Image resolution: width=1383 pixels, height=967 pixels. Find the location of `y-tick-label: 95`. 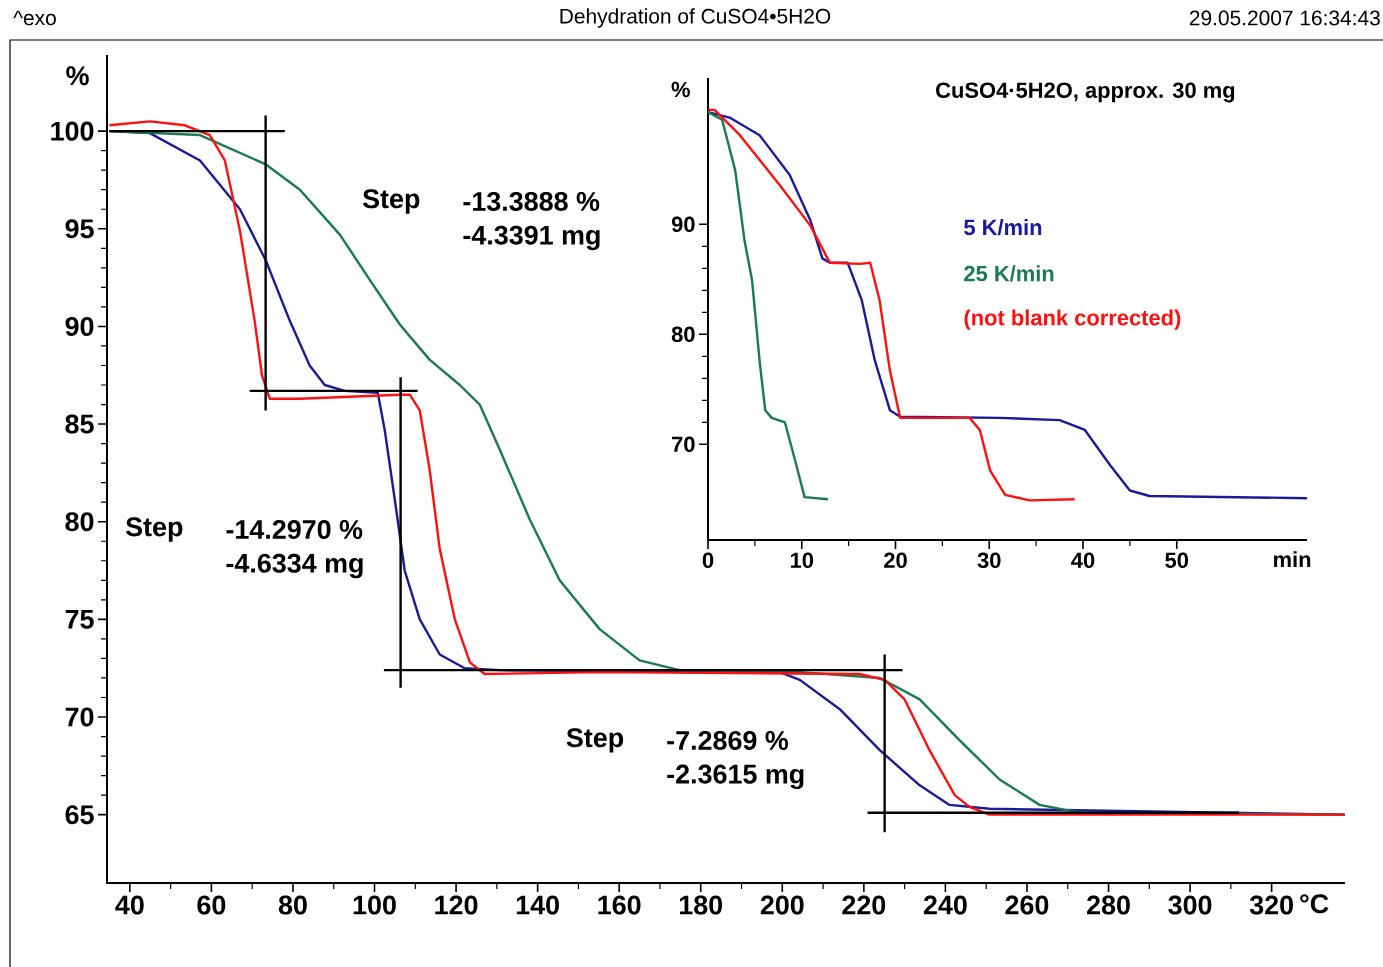

y-tick-label: 95 is located at coordinates (79, 229).